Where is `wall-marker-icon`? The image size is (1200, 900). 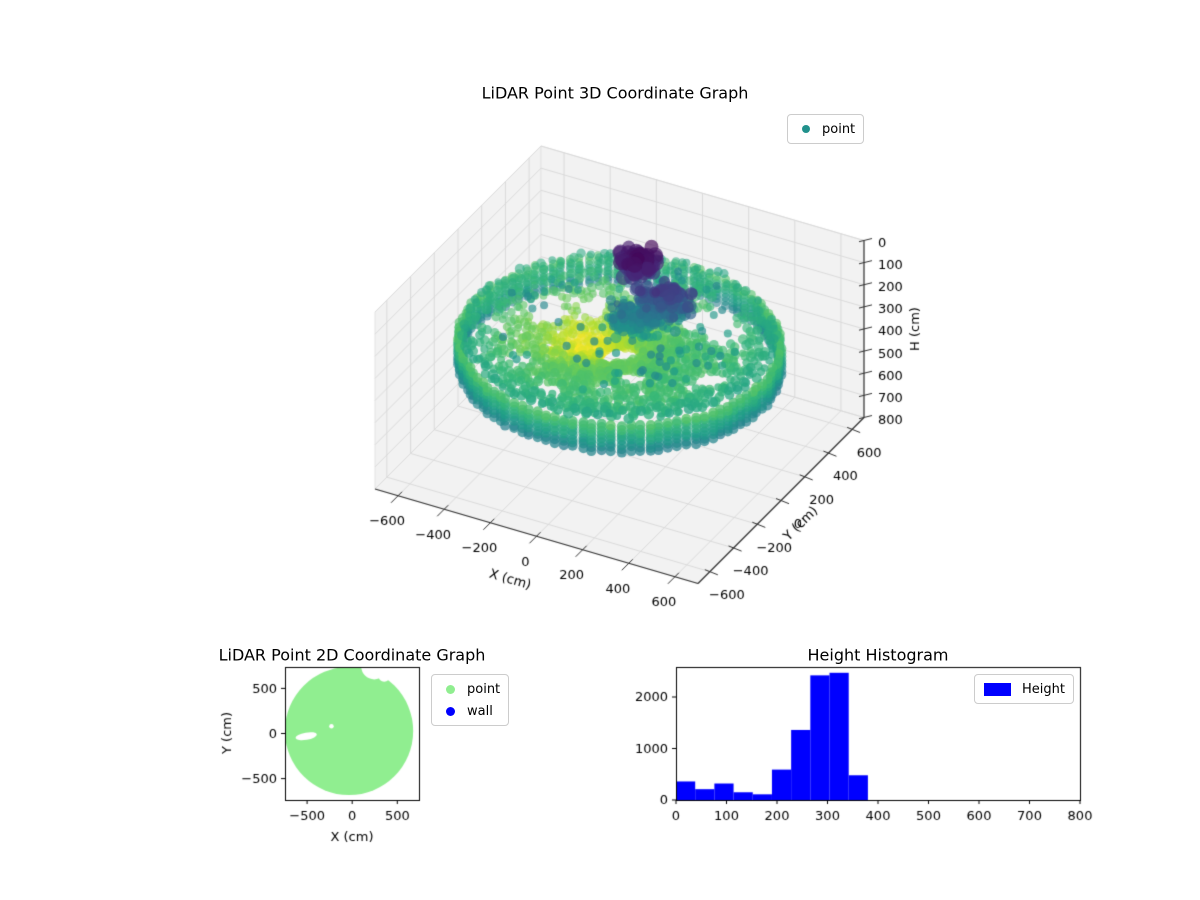 wall-marker-icon is located at coordinates (450, 711).